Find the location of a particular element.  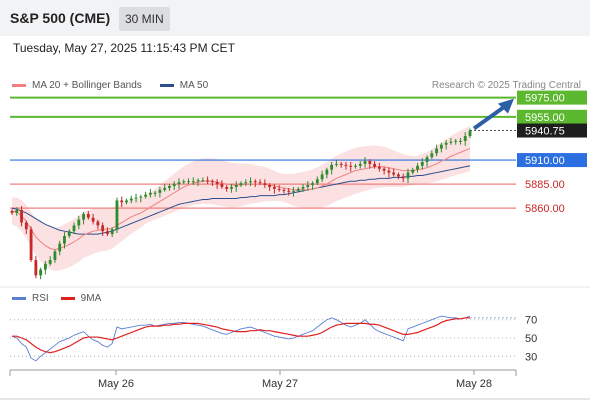

legend-swatch-ma20 is located at coordinates (19, 85).